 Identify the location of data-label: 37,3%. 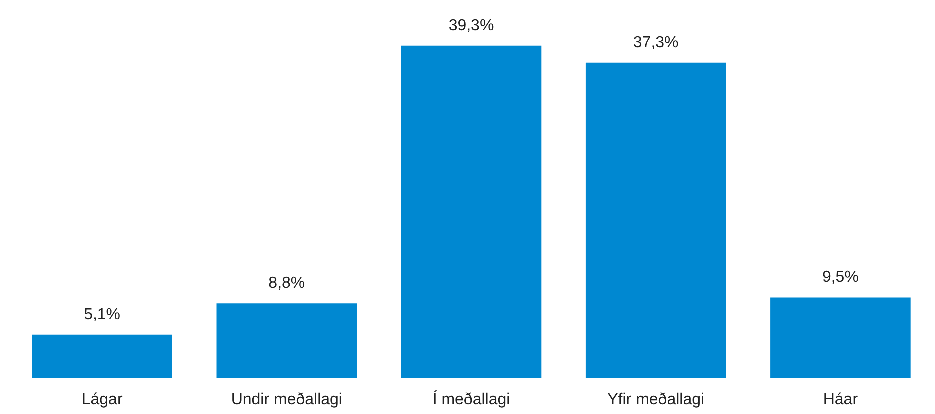
(656, 43).